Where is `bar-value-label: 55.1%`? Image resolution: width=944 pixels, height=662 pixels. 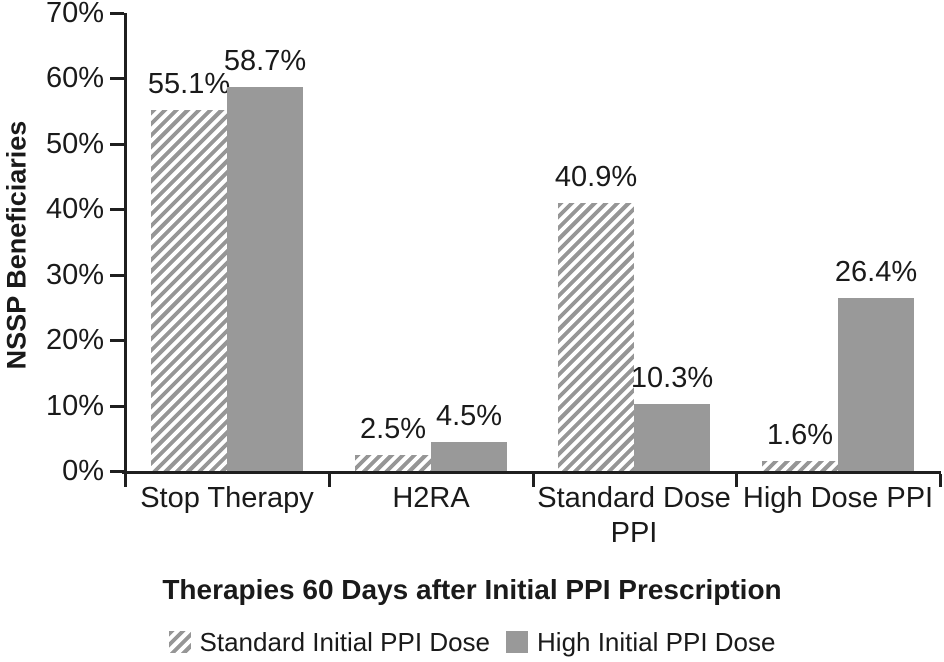
bar-value-label: 55.1% is located at coordinates (189, 84).